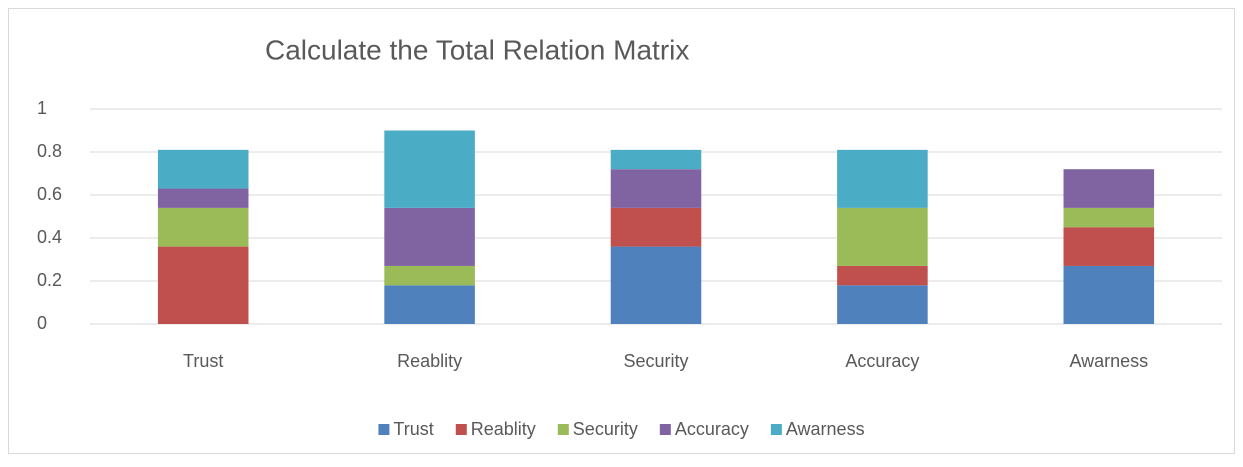 This screenshot has width=1243, height=467. What do you see at coordinates (49, 151) in the screenshot?
I see `y-tick-label: 0.8` at bounding box center [49, 151].